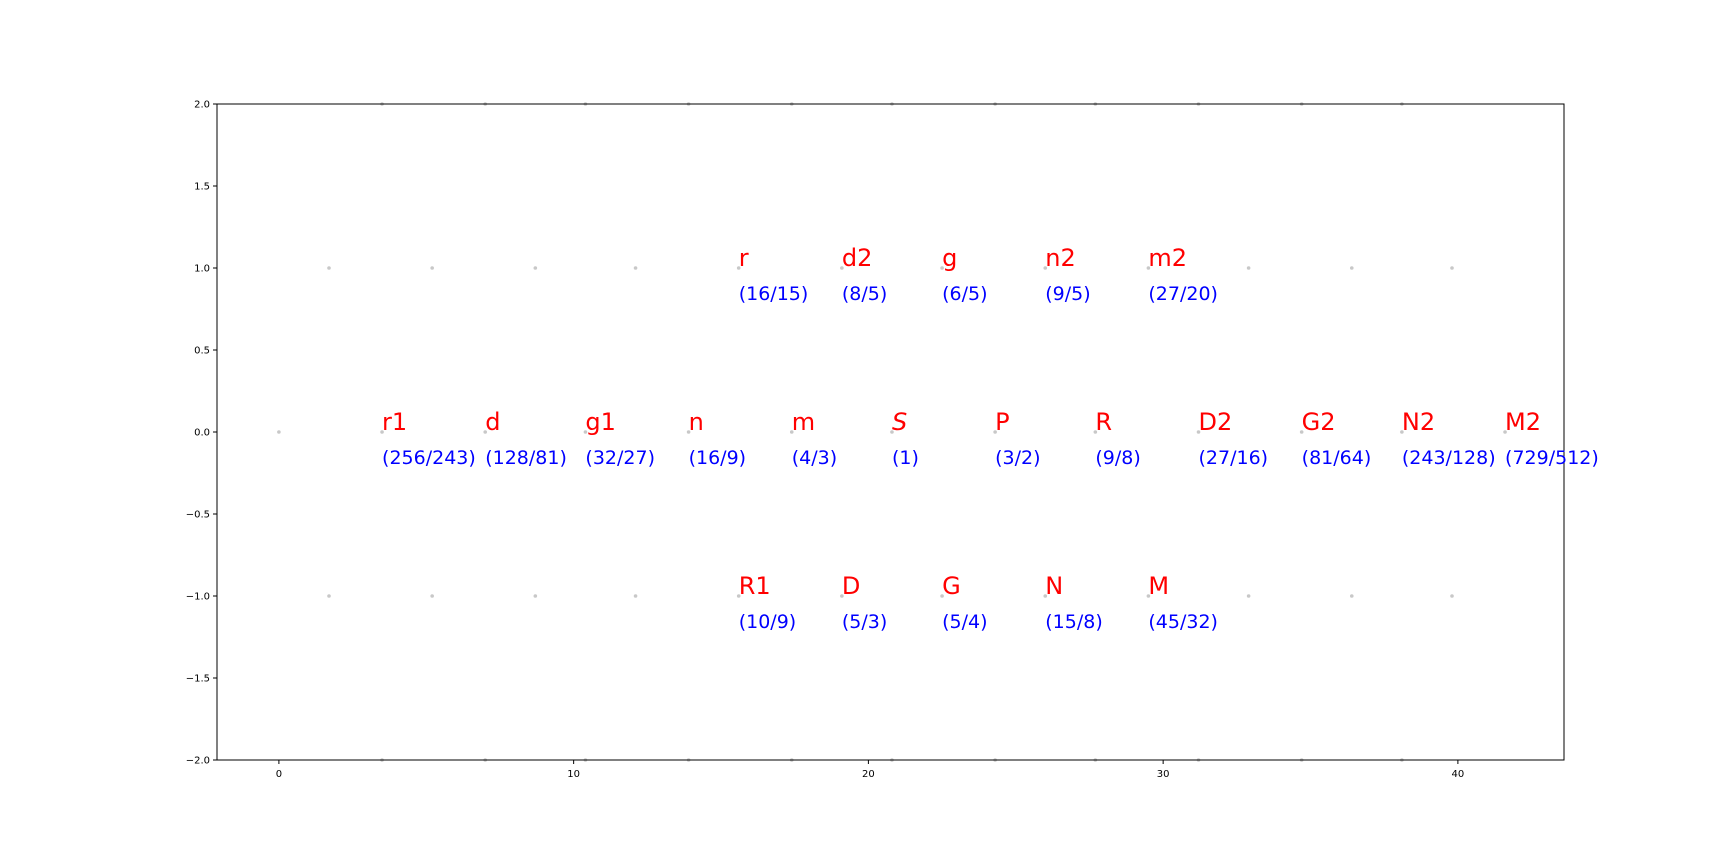 This screenshot has height=864, width=1728. I want to click on y-tick-label: 2.0, so click(202, 105).